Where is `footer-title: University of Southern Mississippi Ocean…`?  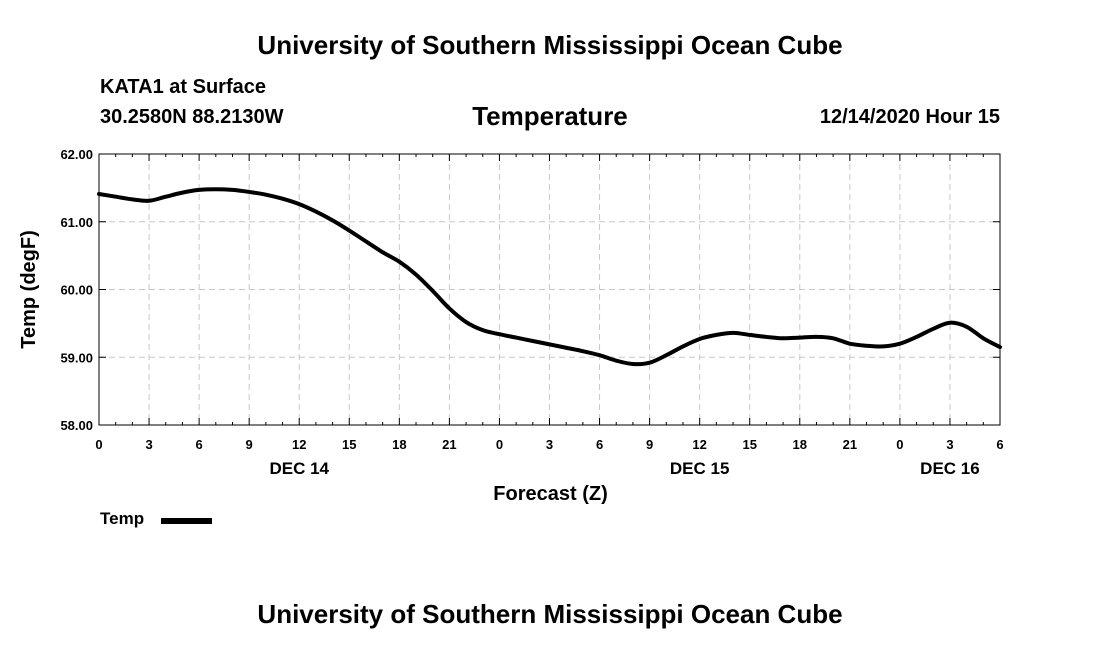 footer-title: University of Southern Mississippi Ocean… is located at coordinates (550, 614).